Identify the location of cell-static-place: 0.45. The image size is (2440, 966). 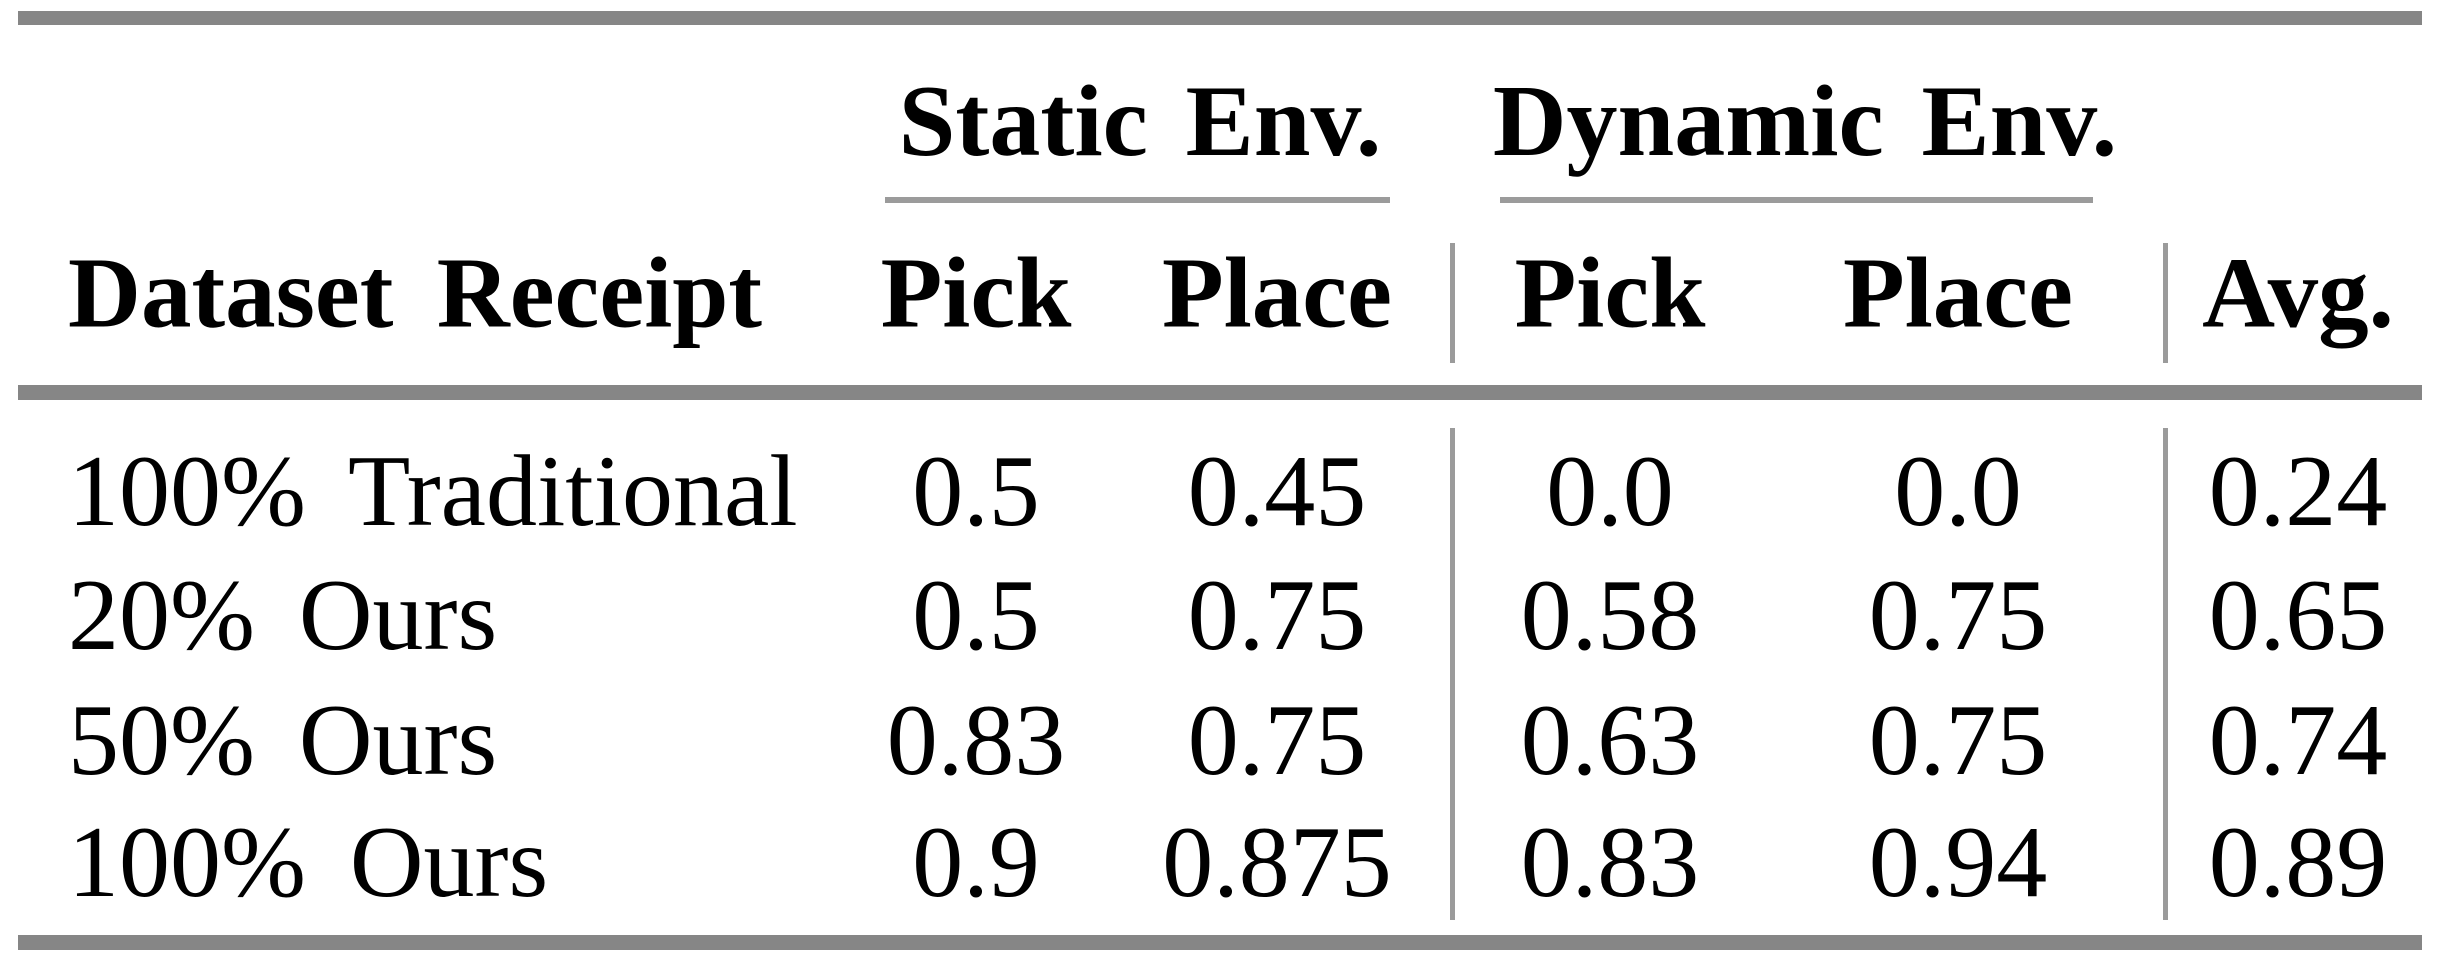
(1277, 491).